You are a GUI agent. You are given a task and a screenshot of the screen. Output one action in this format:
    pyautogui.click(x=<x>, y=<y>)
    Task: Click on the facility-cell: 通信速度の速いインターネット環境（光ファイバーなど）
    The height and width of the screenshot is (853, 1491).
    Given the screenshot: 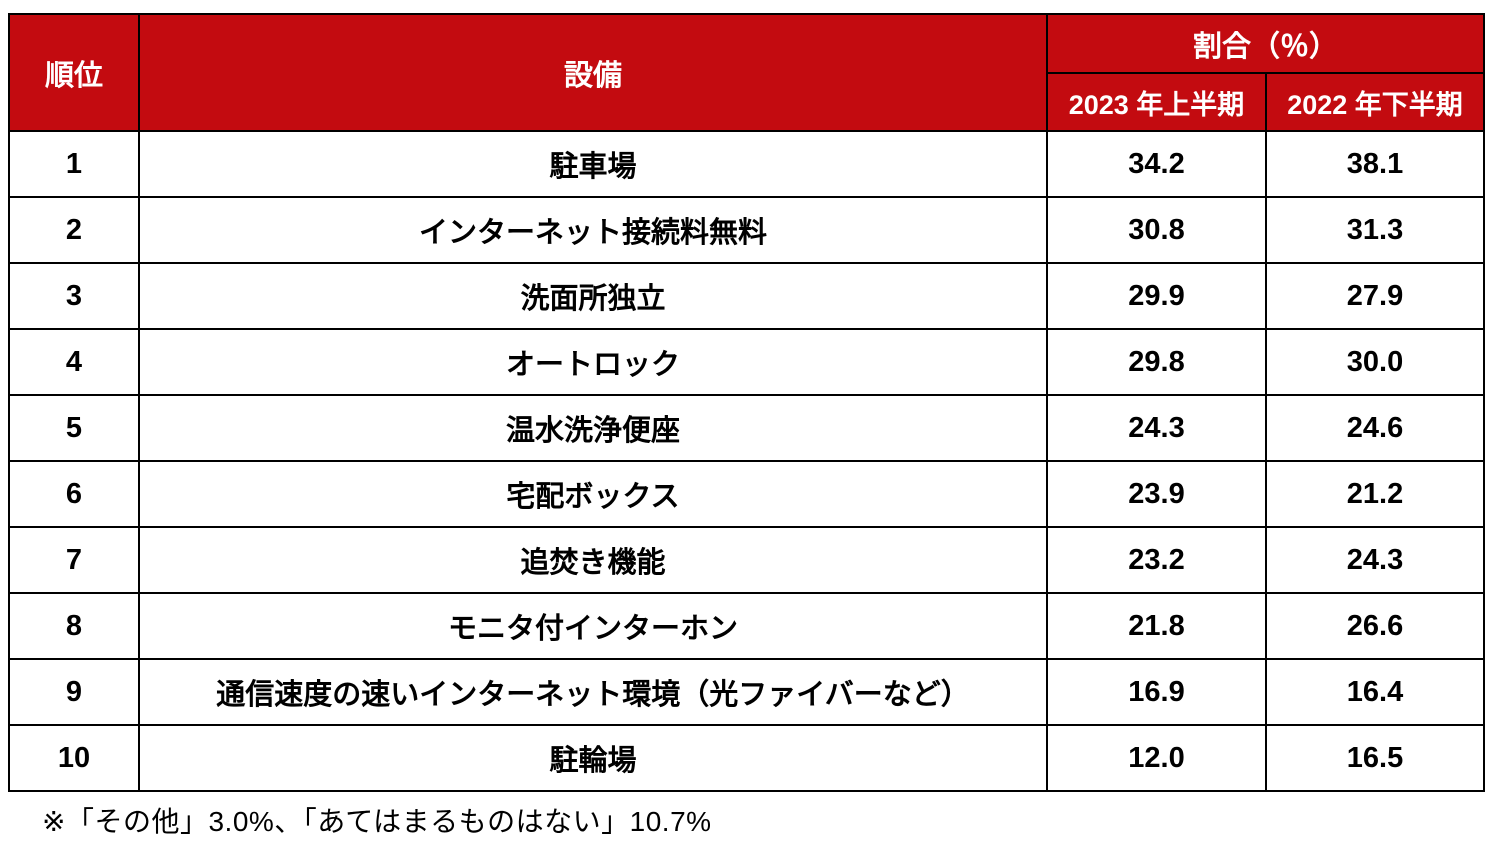 What is the action you would take?
    pyautogui.click(x=593, y=692)
    